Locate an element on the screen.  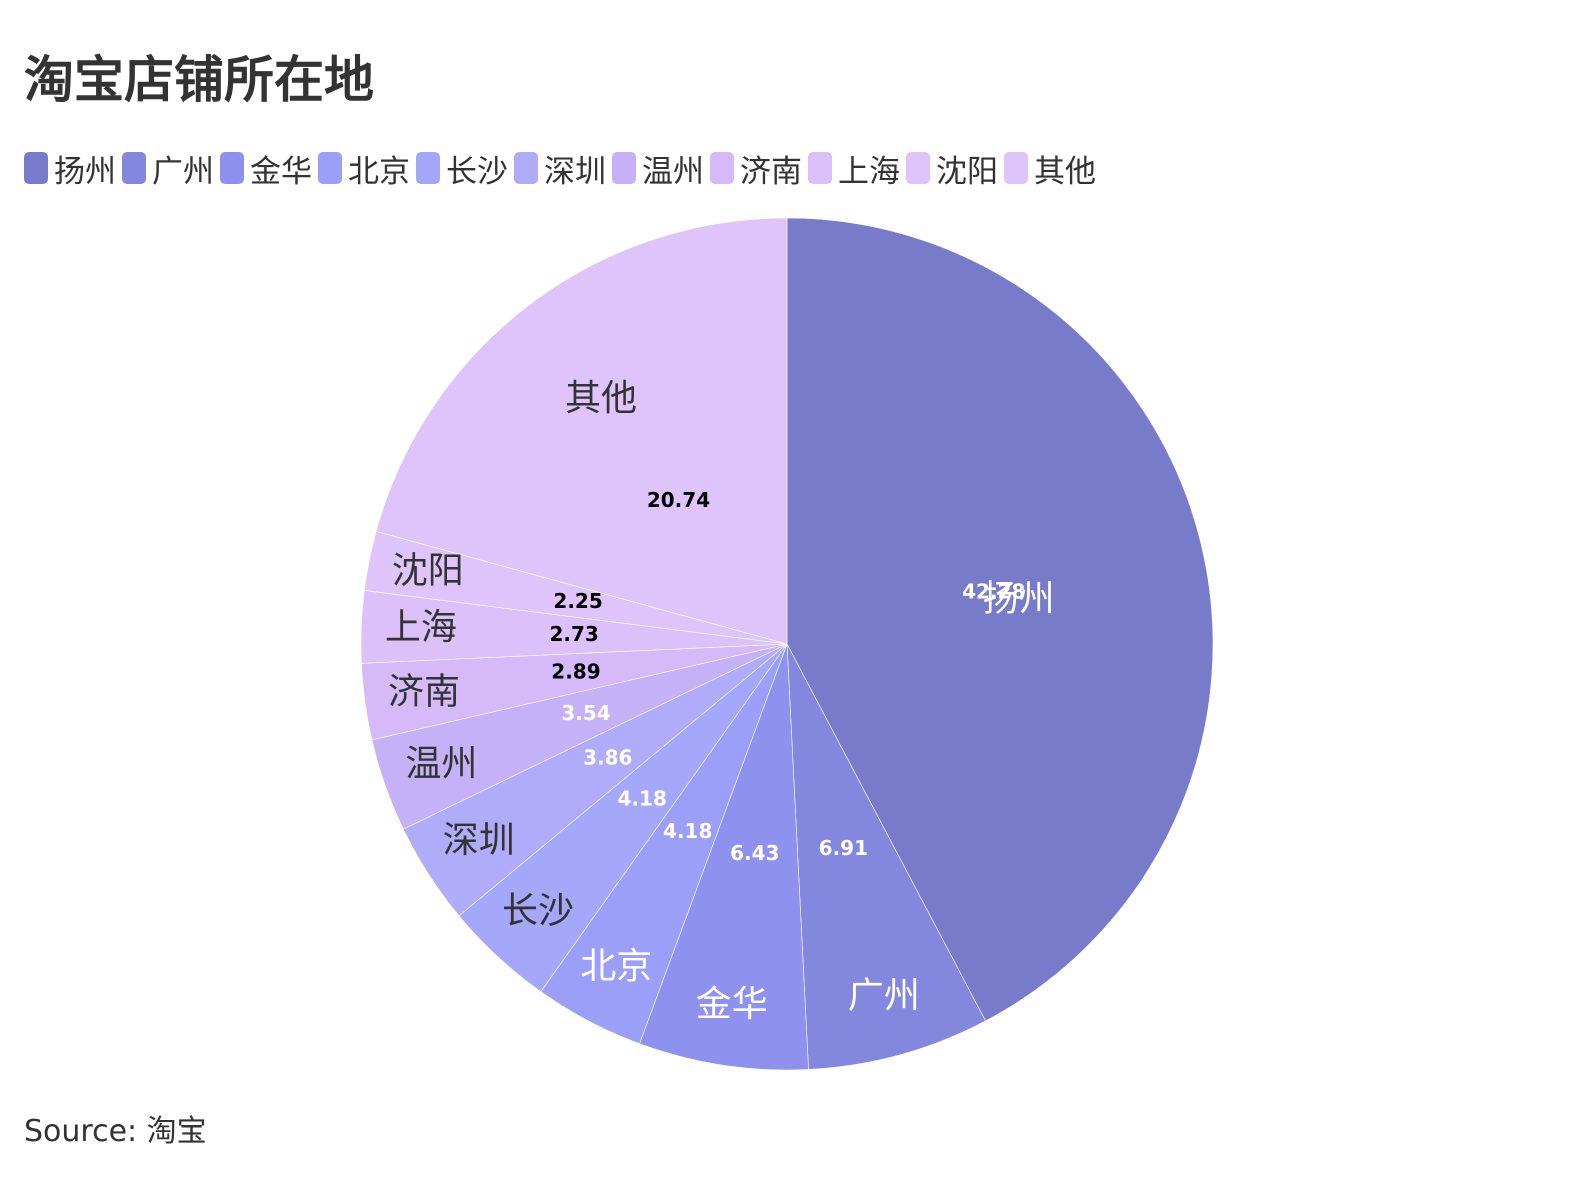
legend-item: 金华 is located at coordinates (266, 168).